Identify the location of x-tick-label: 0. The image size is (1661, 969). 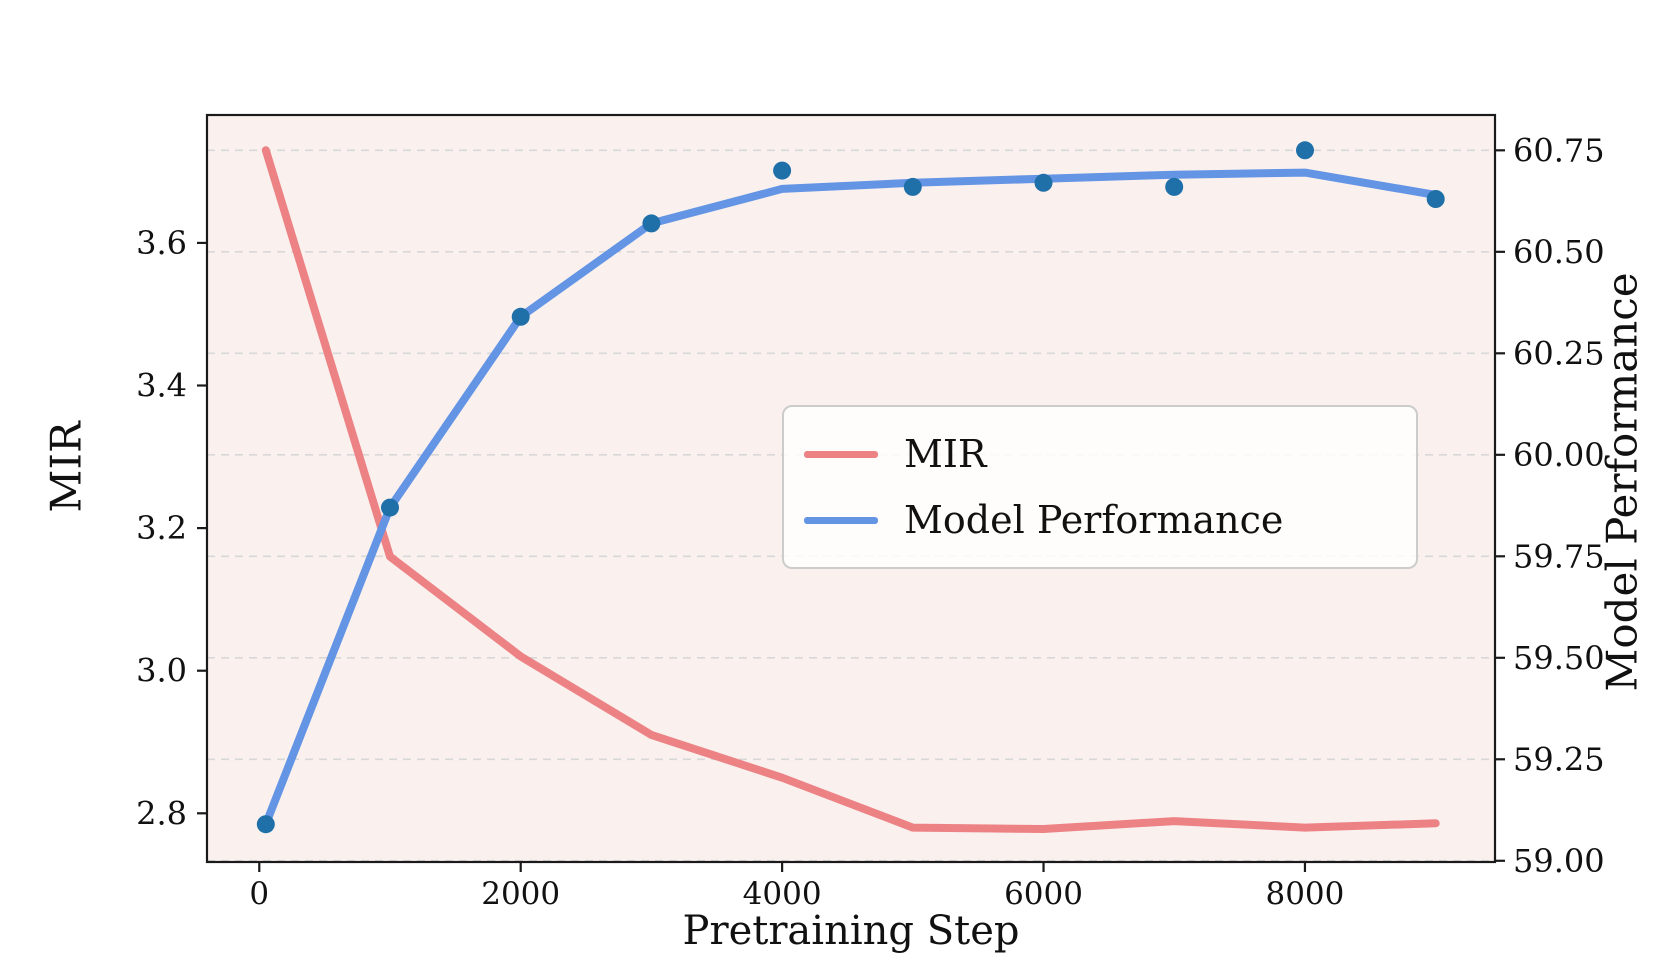
(259, 894).